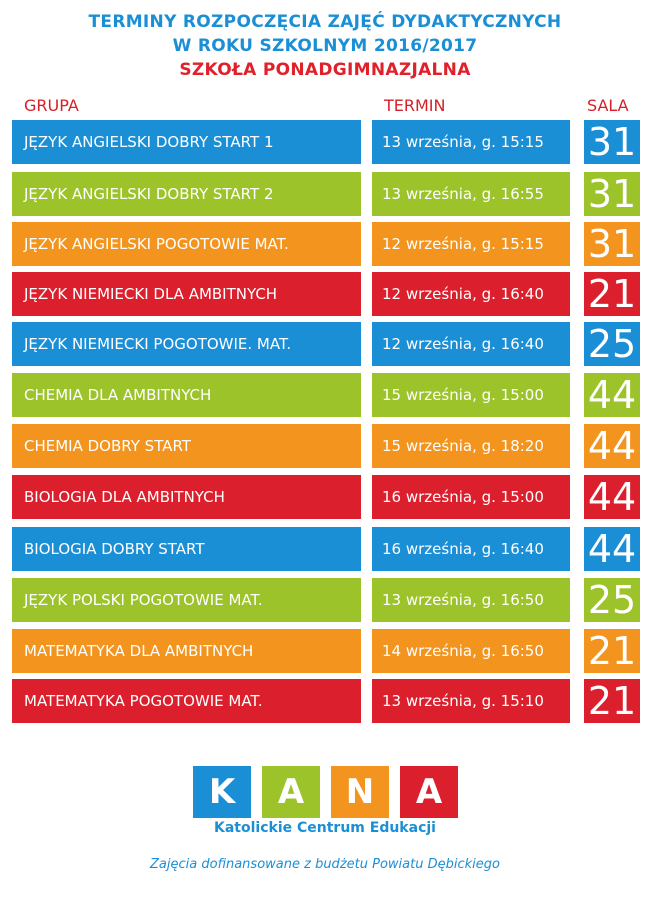 This screenshot has width=650, height=915. Describe the element at coordinates (471, 395) in the screenshot. I see `term-cell: 15 września, g. 15:00` at that location.